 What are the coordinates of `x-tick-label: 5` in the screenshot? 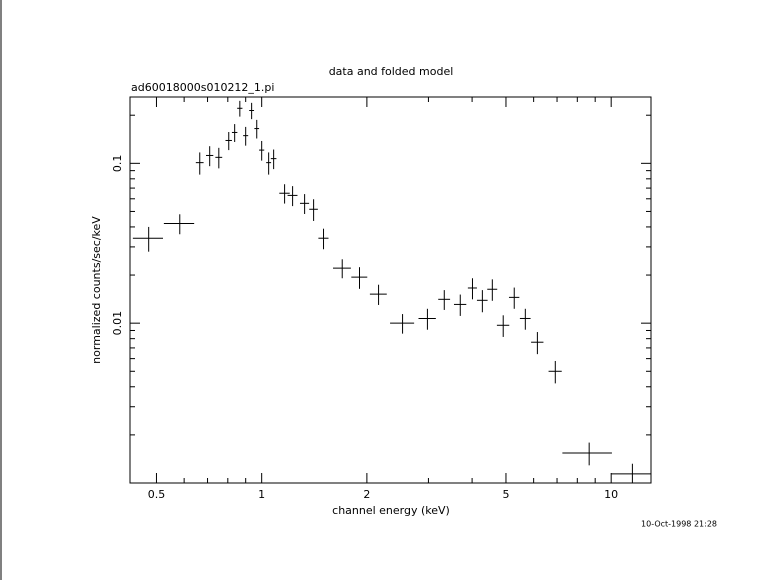 It's located at (505, 494).